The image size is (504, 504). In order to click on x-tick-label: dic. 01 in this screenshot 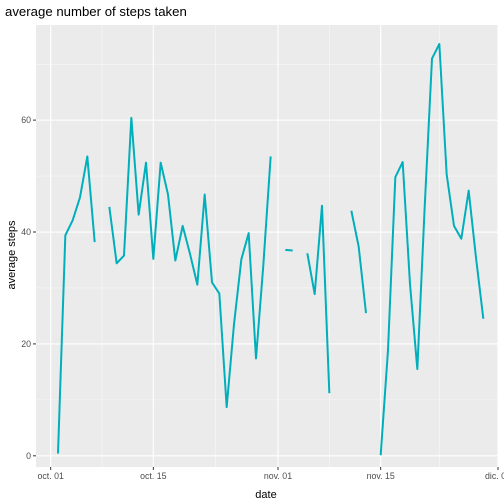, I will do `click(494, 476)`.